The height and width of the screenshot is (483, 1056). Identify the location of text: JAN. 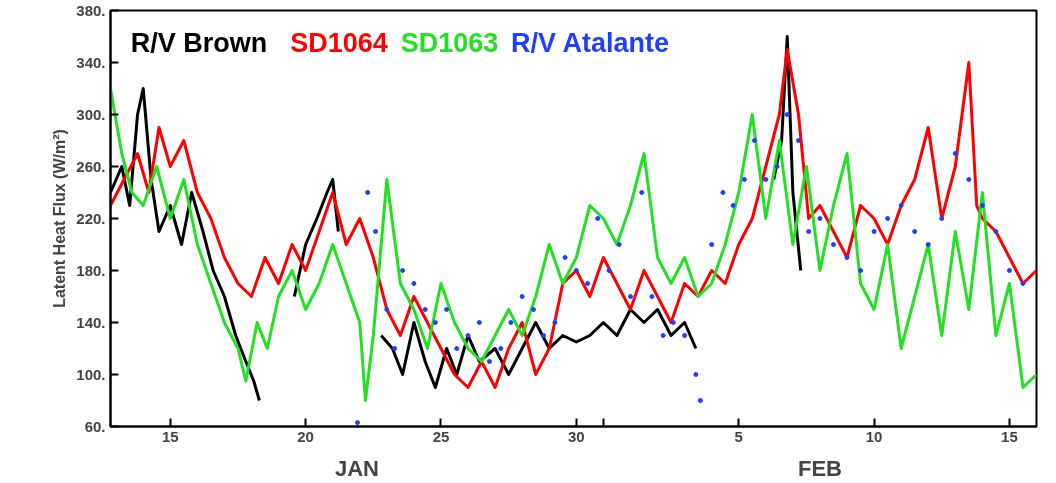
(356, 468).